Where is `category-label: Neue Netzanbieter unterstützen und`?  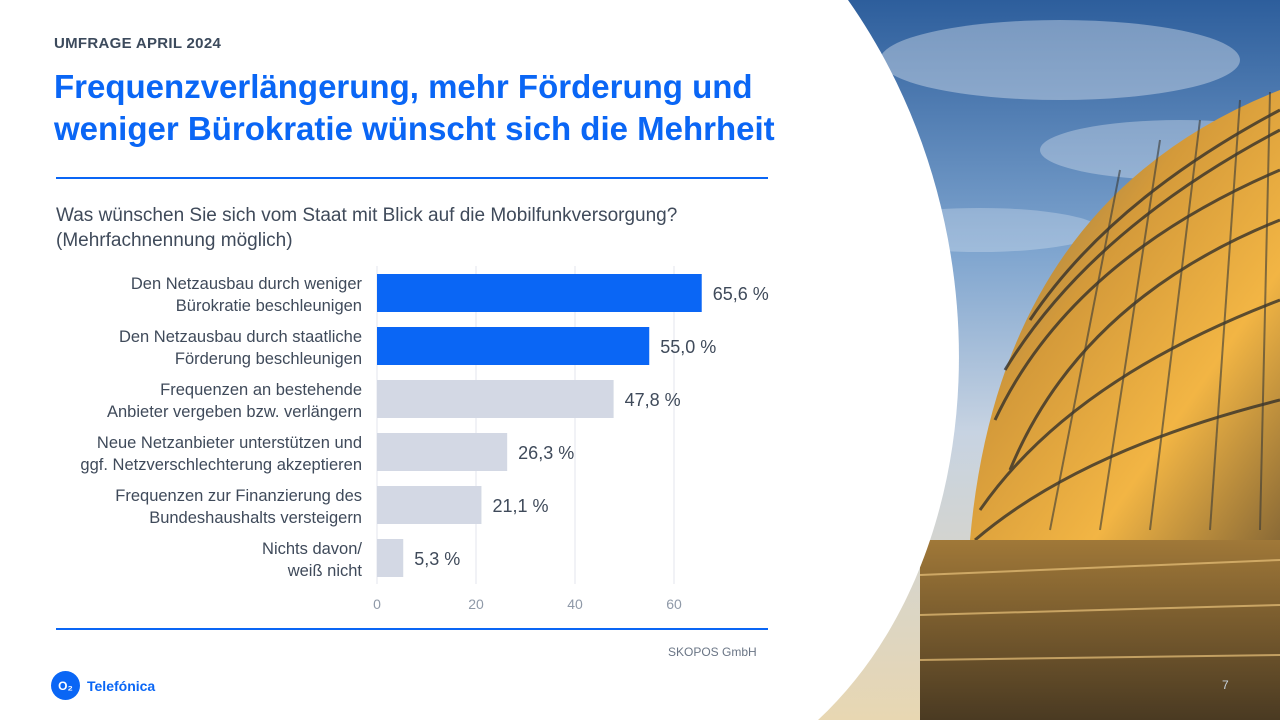
category-label: Neue Netzanbieter unterstützen und is located at coordinates (229, 443).